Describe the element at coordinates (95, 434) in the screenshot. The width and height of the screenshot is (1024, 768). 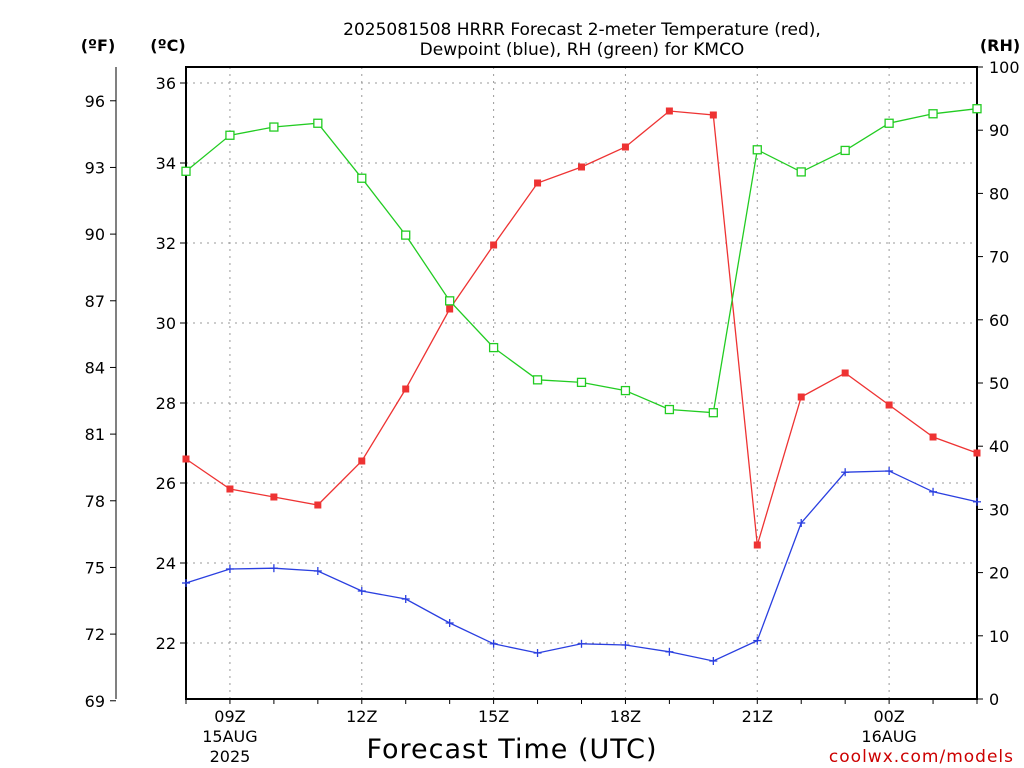
I see `fahrenheit-tick-label: 81` at that location.